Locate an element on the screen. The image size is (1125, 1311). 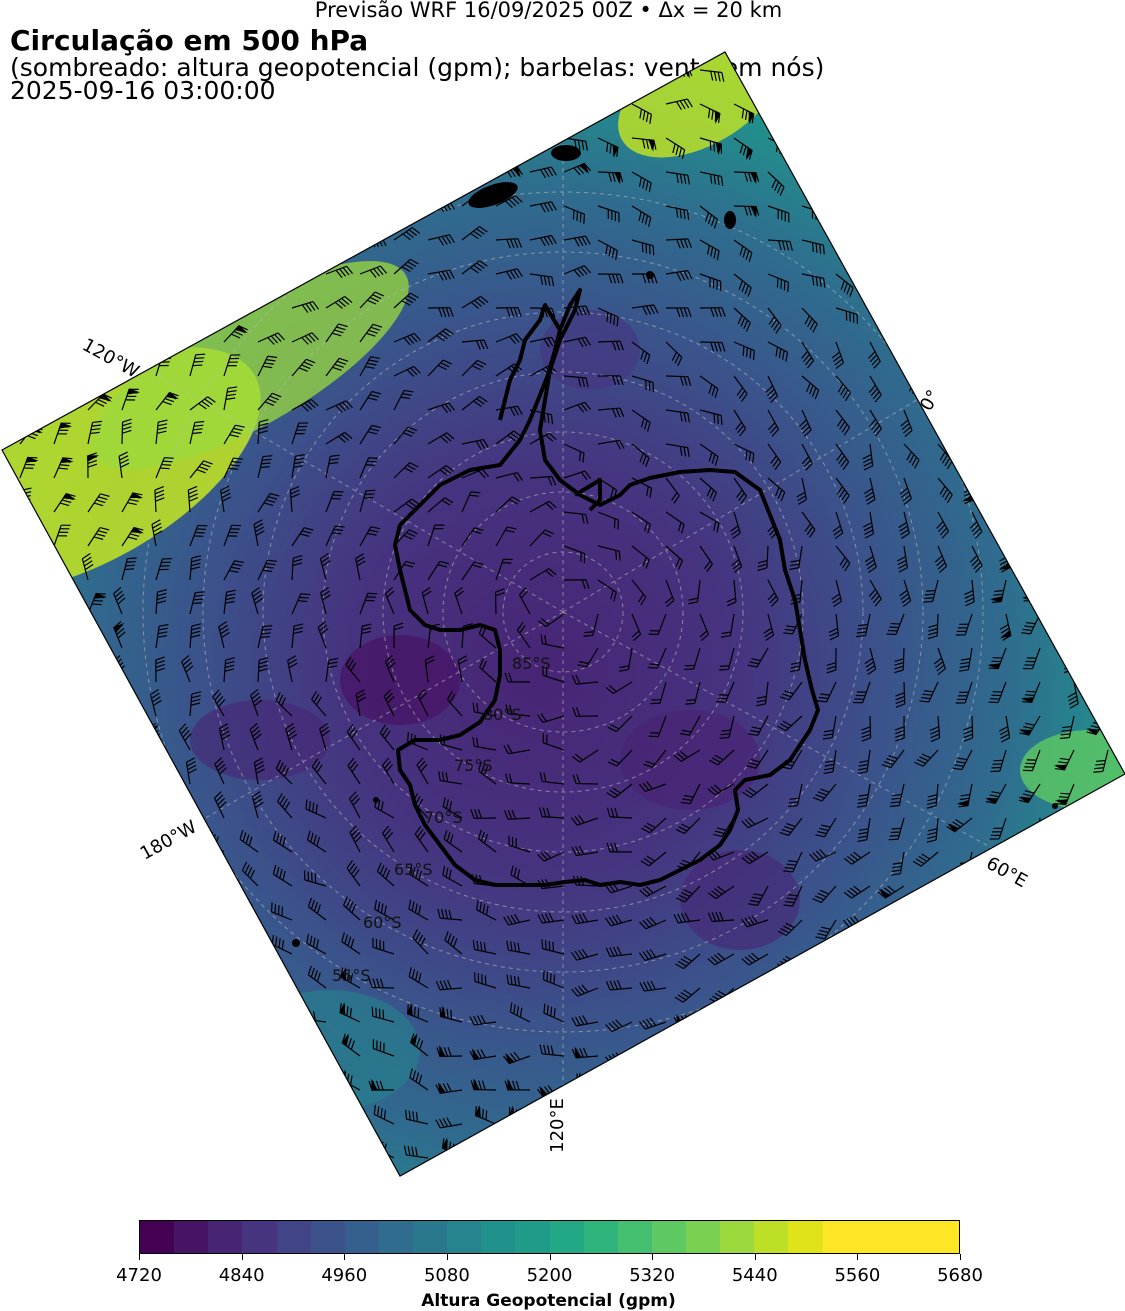
valid-time: 2025-09-16 03:00:00 is located at coordinates (143, 90).